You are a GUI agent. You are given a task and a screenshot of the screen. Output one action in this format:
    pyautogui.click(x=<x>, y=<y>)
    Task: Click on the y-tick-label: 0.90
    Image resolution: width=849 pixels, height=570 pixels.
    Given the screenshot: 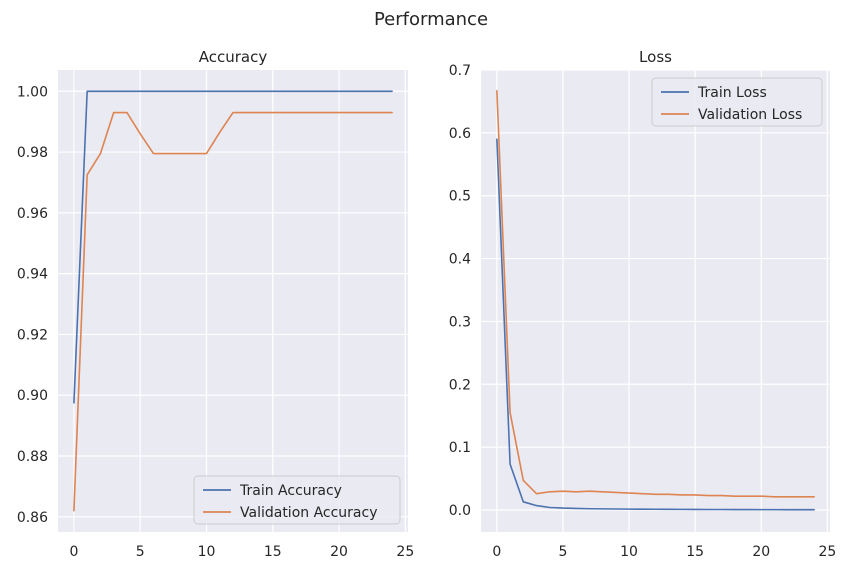 What is the action you would take?
    pyautogui.click(x=32, y=396)
    